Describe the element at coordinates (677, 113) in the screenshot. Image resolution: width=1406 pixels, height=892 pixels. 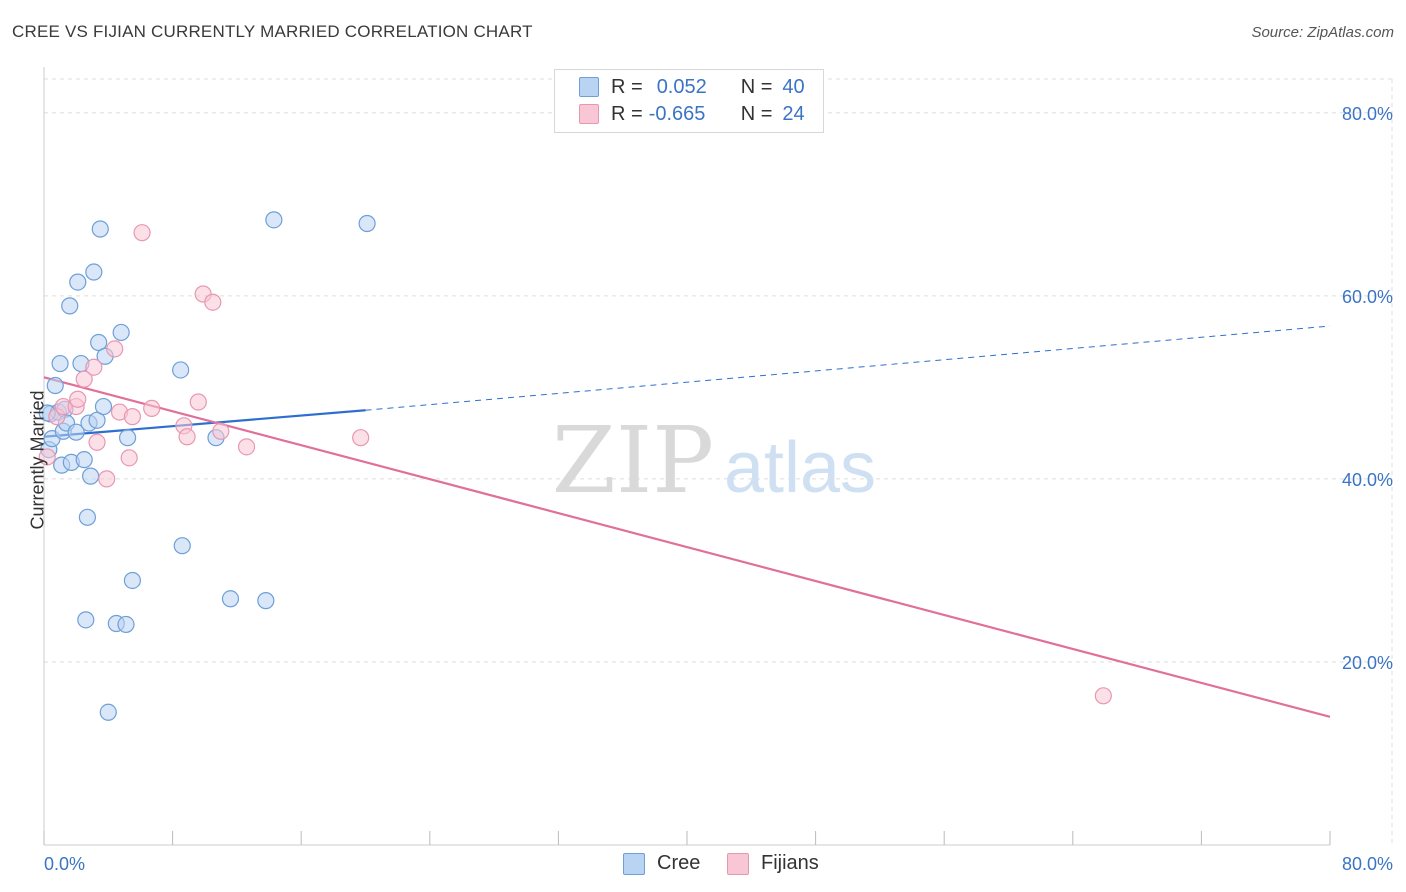
I see `fijians-r-value: -0.665` at that location.